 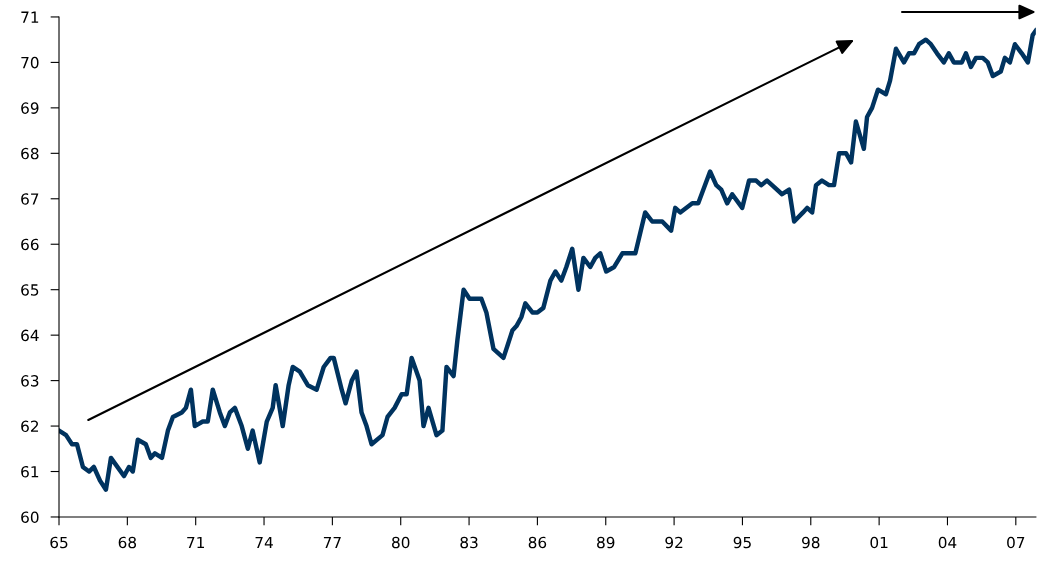 What do you see at coordinates (30, 471) in the screenshot?
I see `y-tick-label: 61` at bounding box center [30, 471].